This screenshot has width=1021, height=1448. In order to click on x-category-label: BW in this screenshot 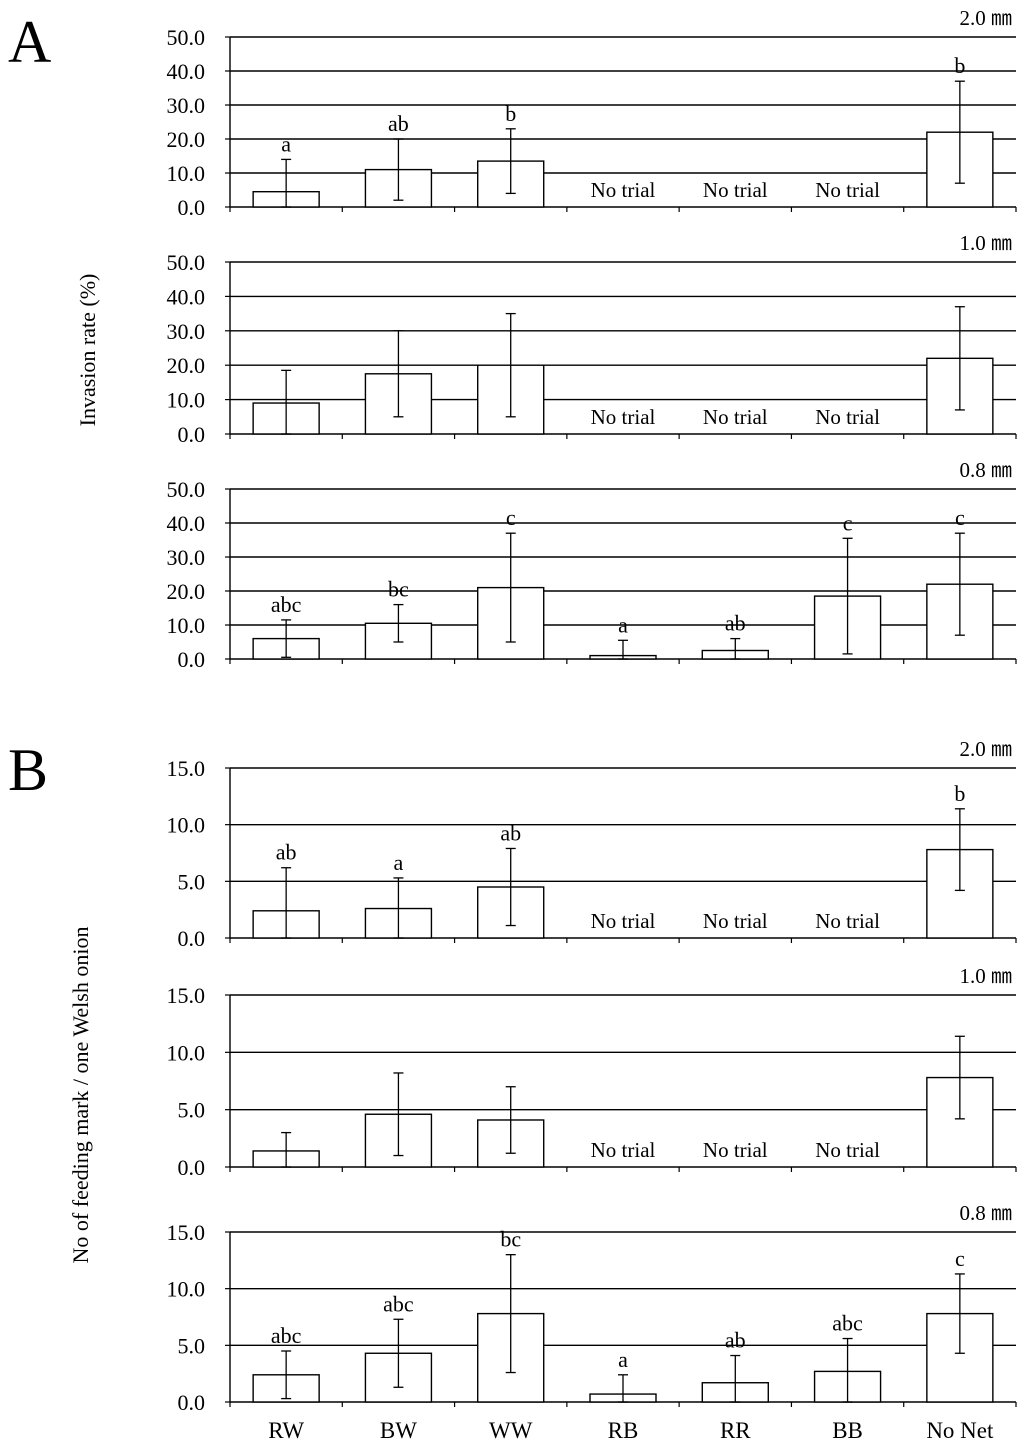, I will do `click(398, 1430)`.